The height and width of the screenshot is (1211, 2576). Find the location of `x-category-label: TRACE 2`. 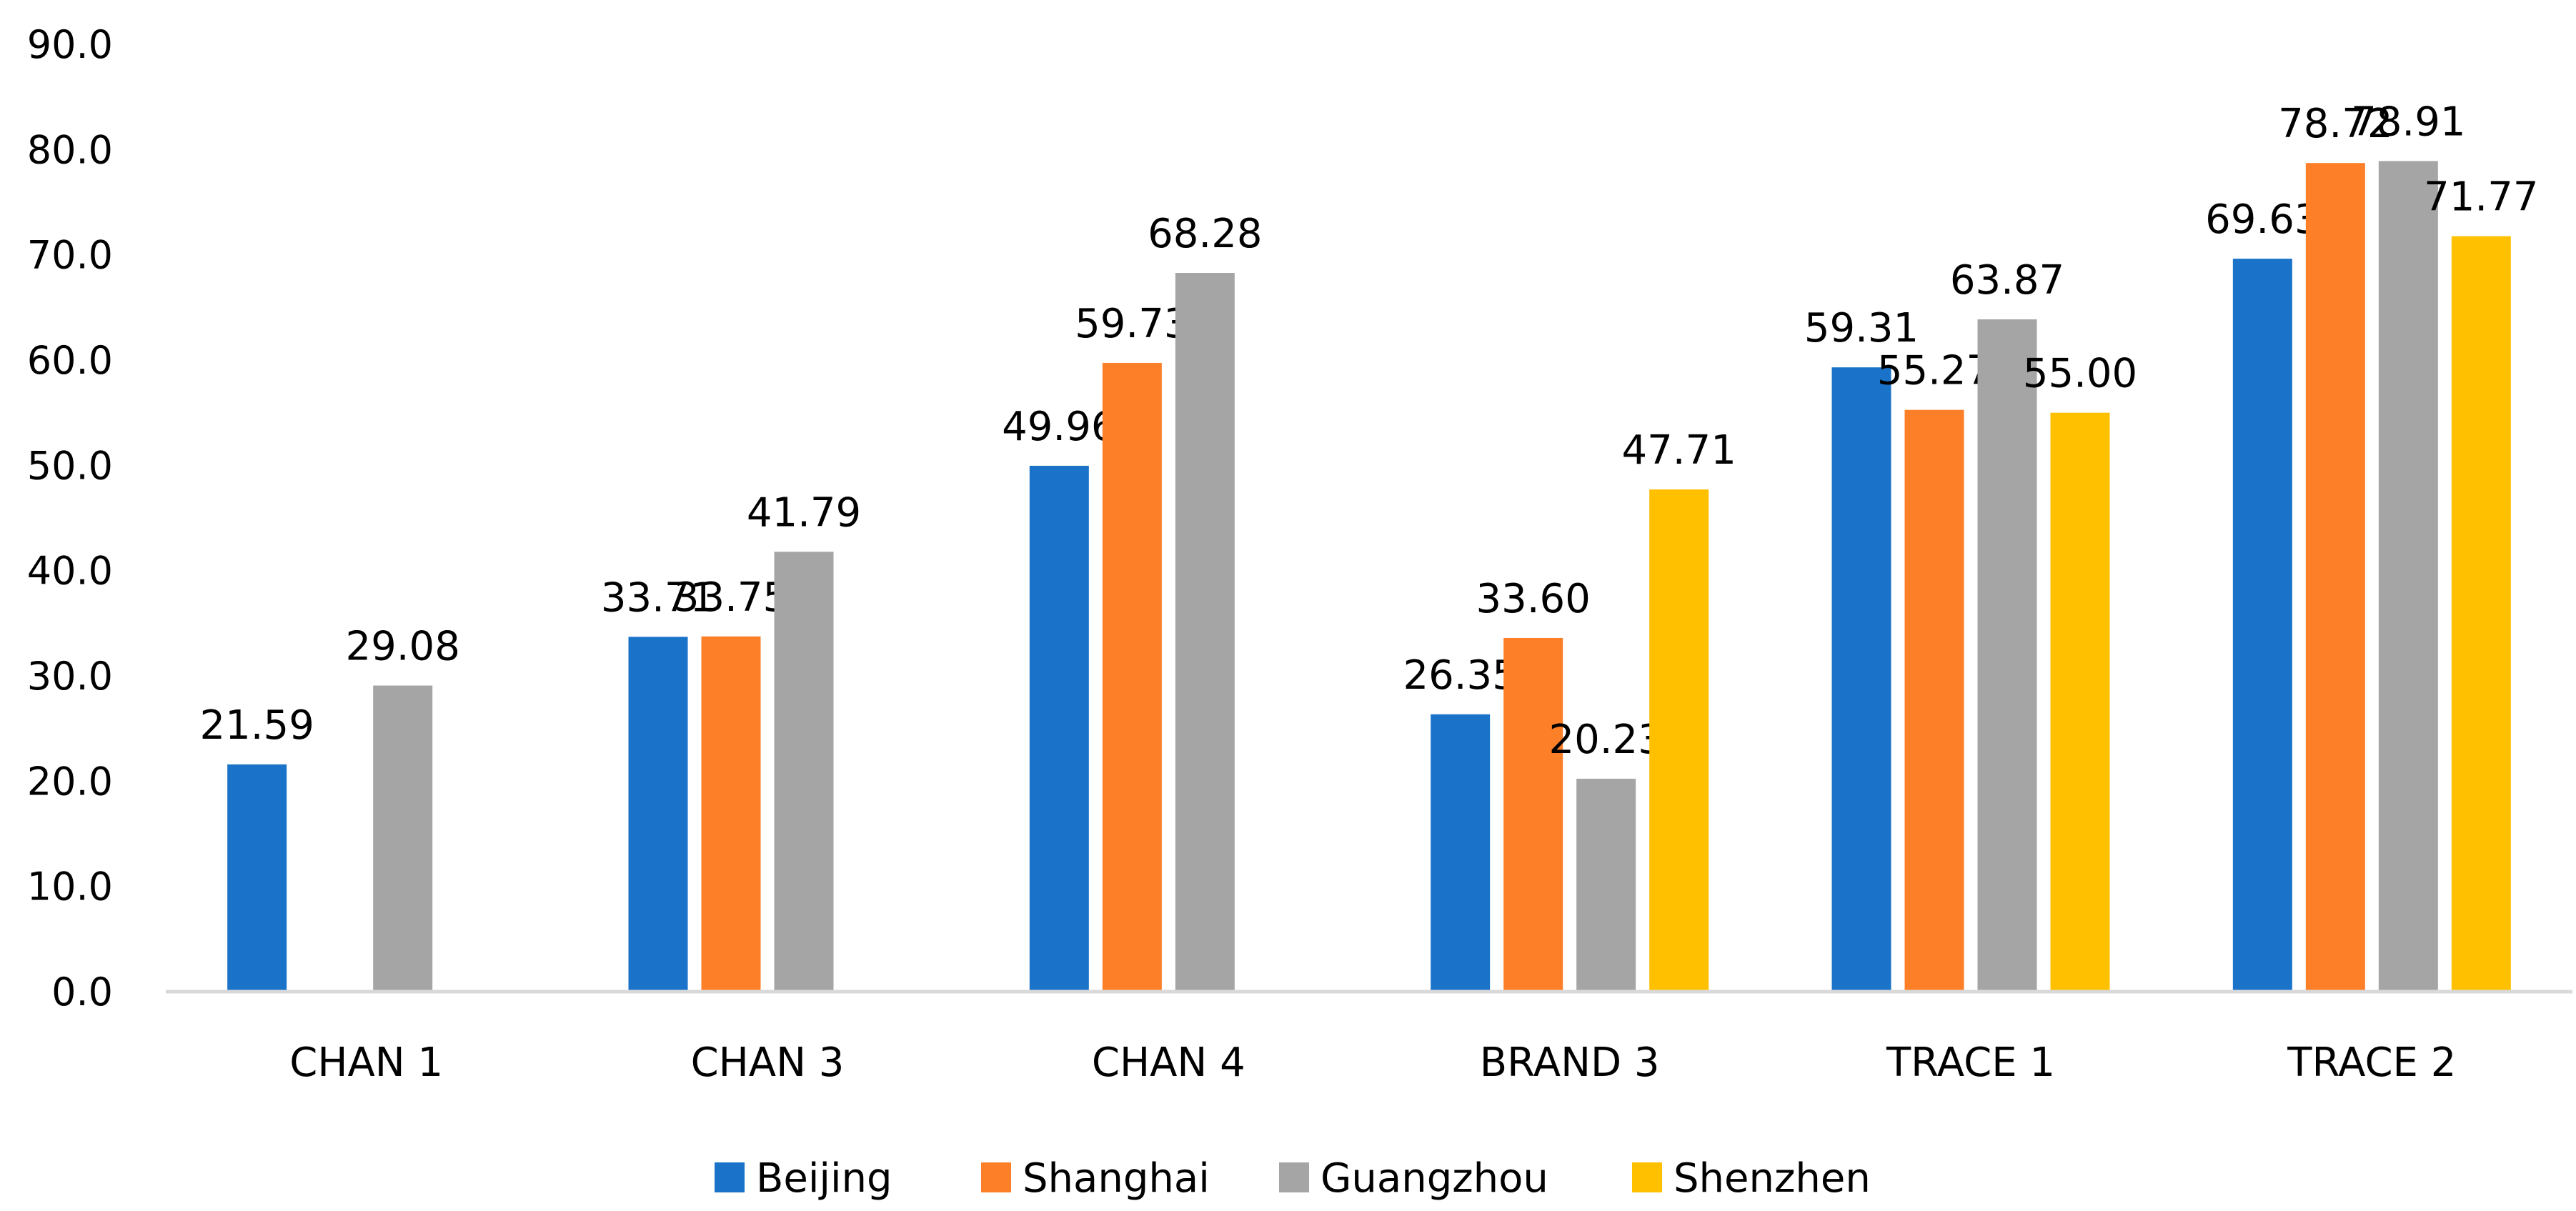

x-category-label: TRACE 2 is located at coordinates (2371, 1063).